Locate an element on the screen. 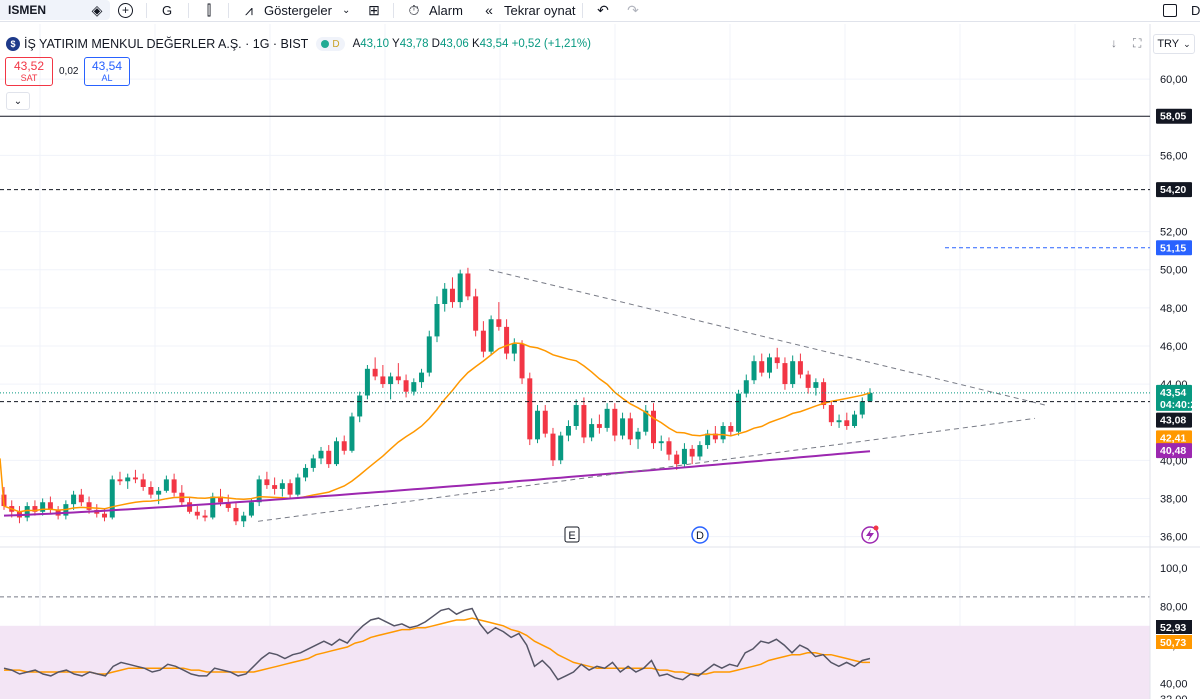 The width and height of the screenshot is (1200, 699). alarm-button: ⏱ Alarm is located at coordinates (434, 10).